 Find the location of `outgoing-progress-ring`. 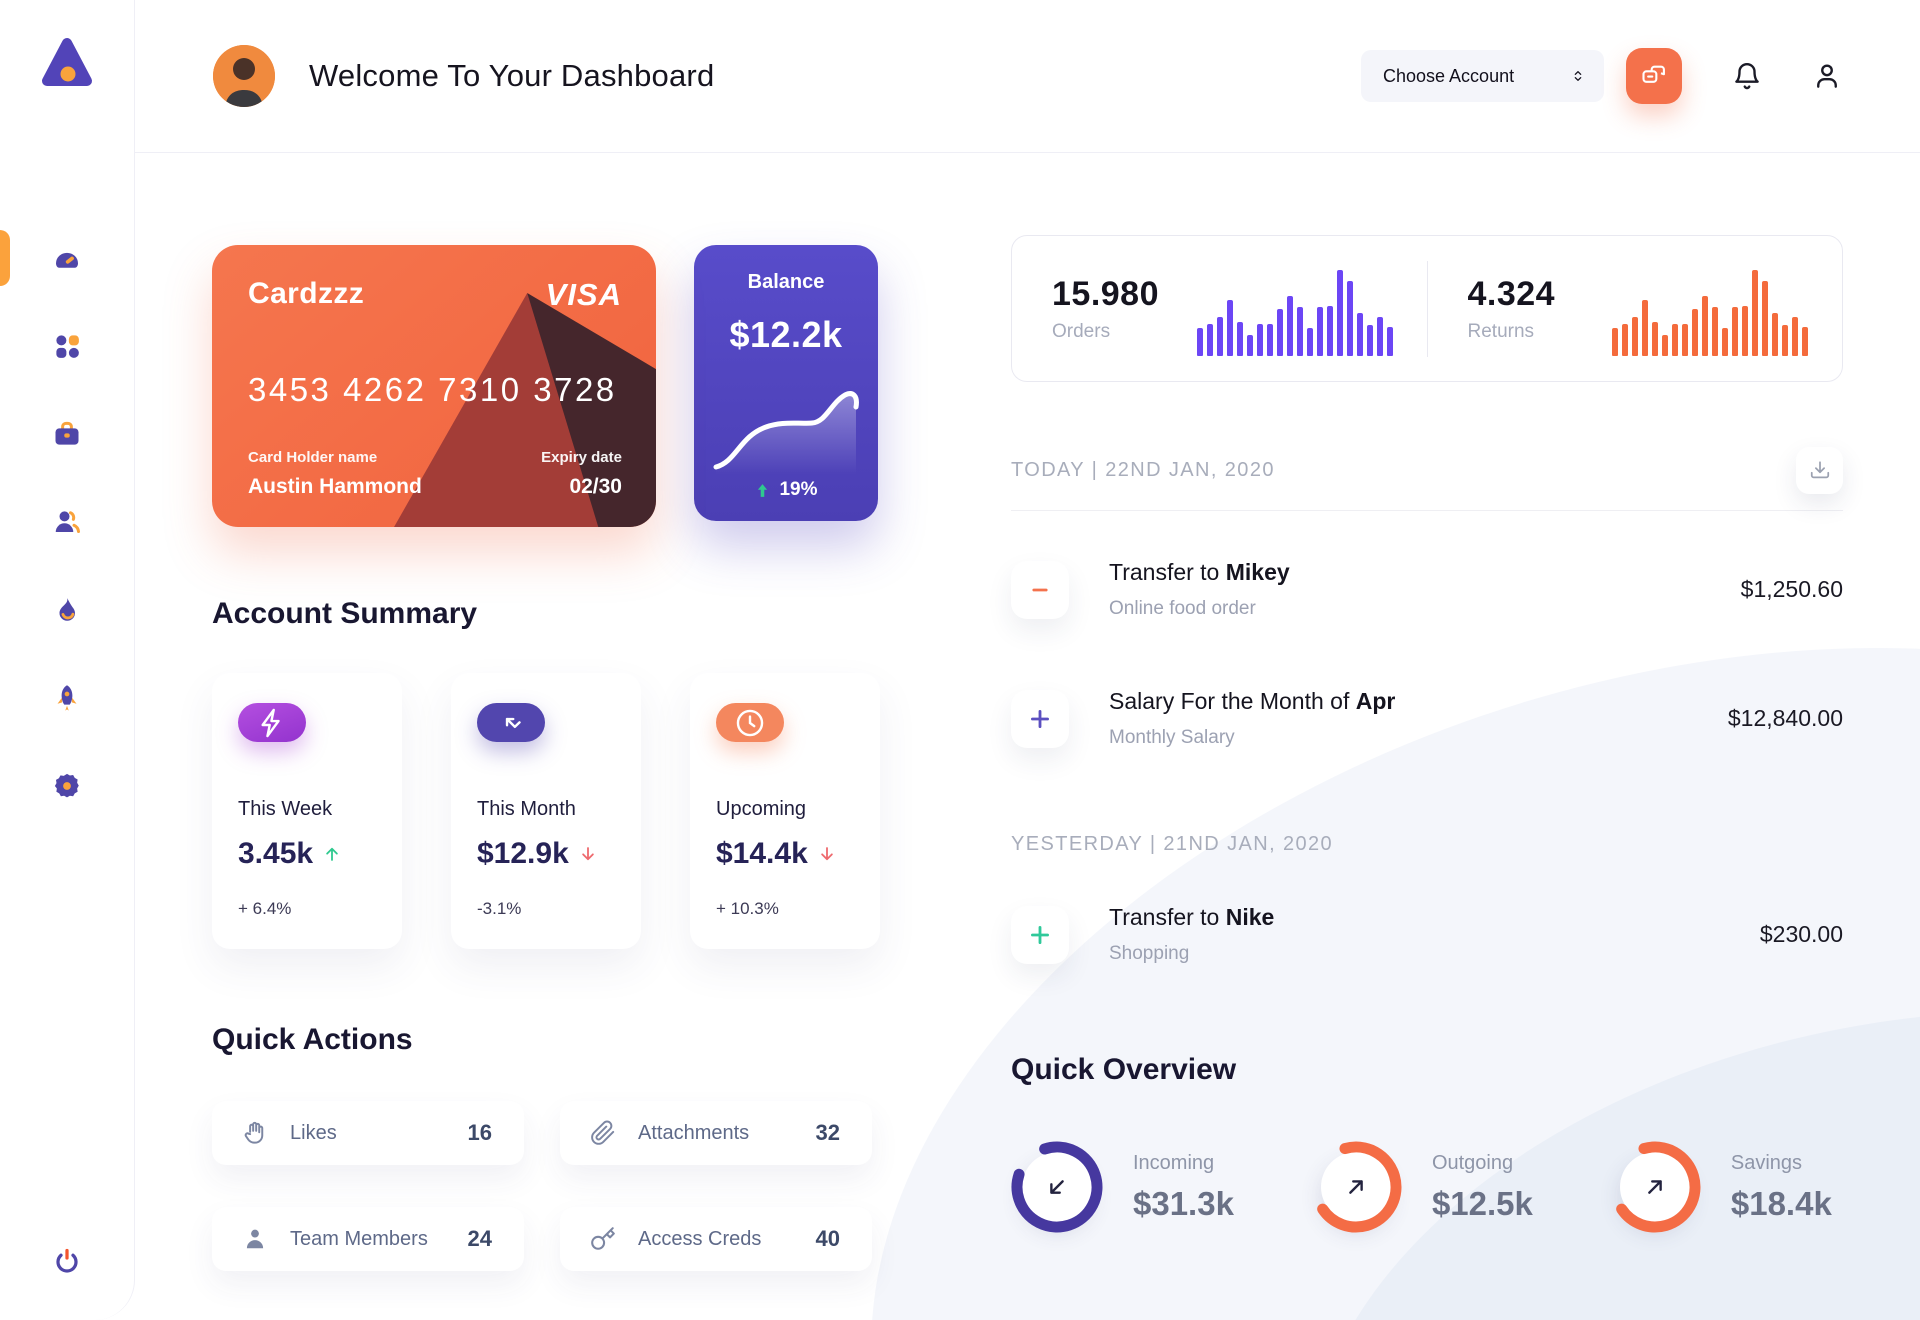

outgoing-progress-ring is located at coordinates (1356, 1187).